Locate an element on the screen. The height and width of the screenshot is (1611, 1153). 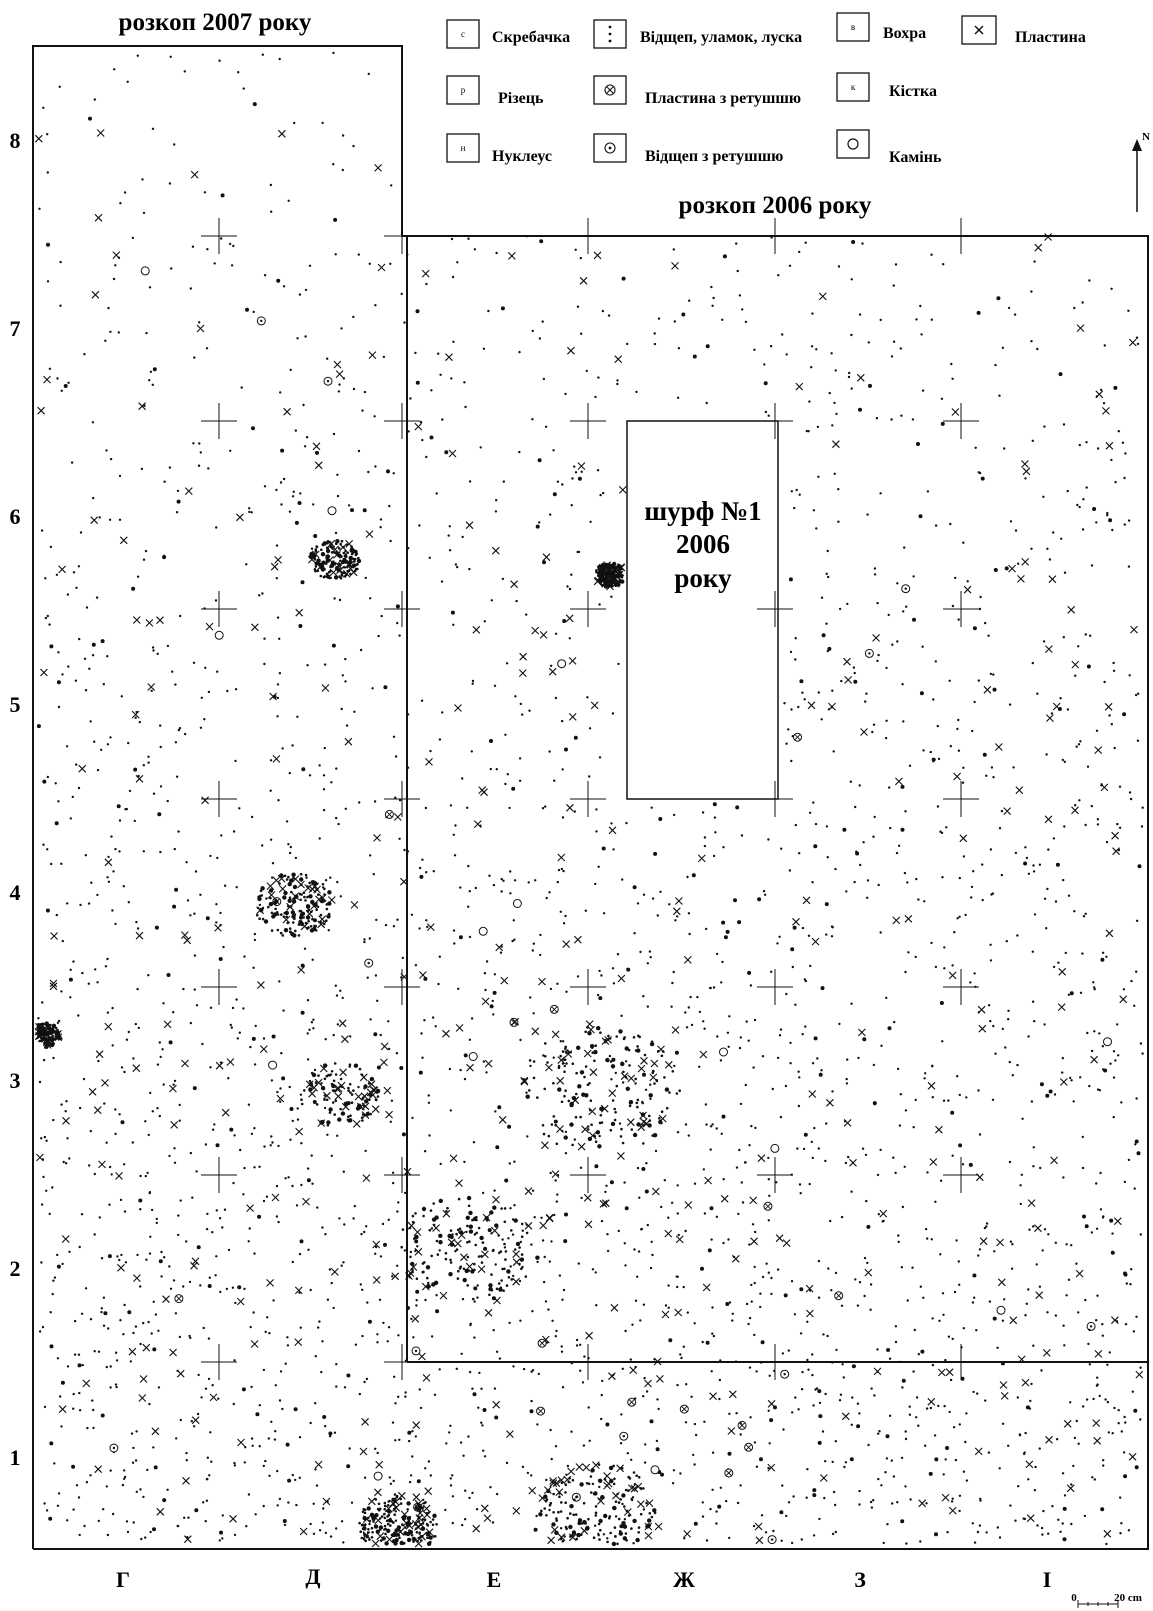
retouched-blade-mark-icon is located at coordinates (179, 1299).